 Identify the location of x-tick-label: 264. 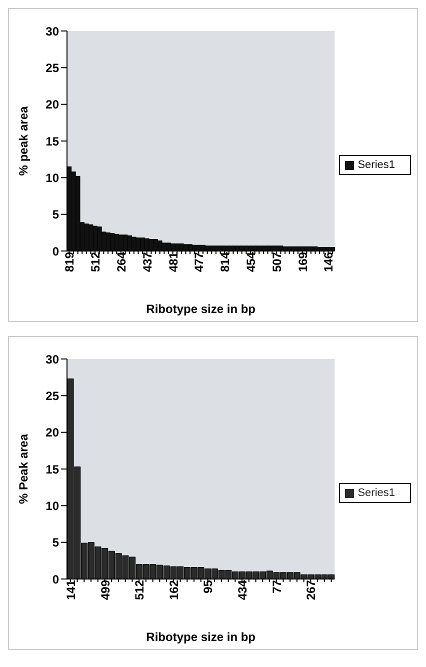
(121, 262).